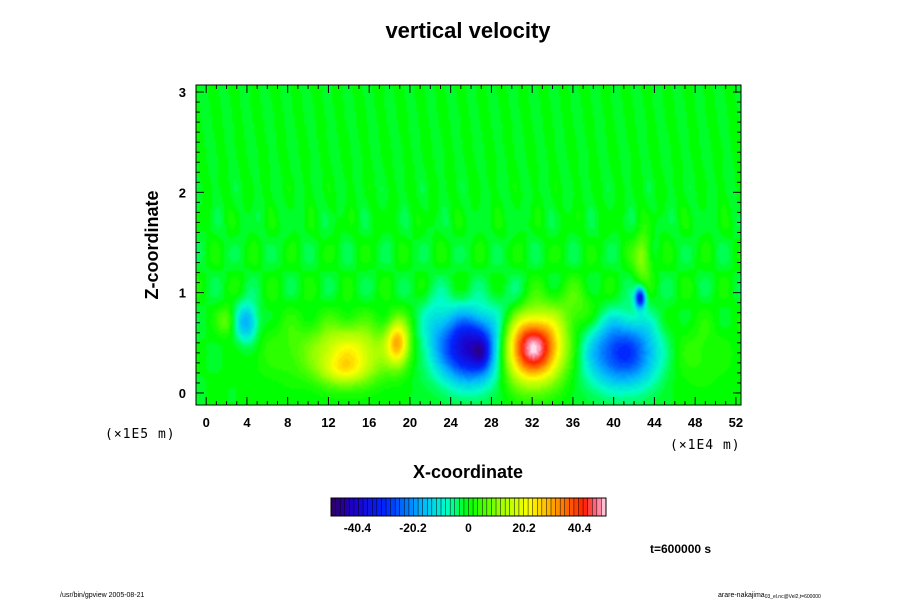 The height and width of the screenshot is (600, 900). Describe the element at coordinates (680, 549) in the screenshot. I see `time-label: t=600000 s` at that location.